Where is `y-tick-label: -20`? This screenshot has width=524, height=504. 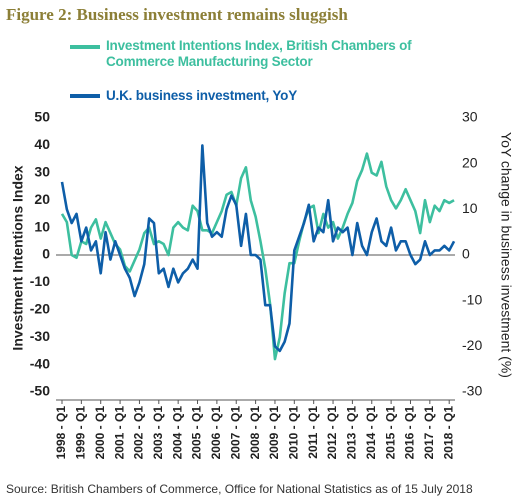
y-tick-label: -20 is located at coordinates (40, 309).